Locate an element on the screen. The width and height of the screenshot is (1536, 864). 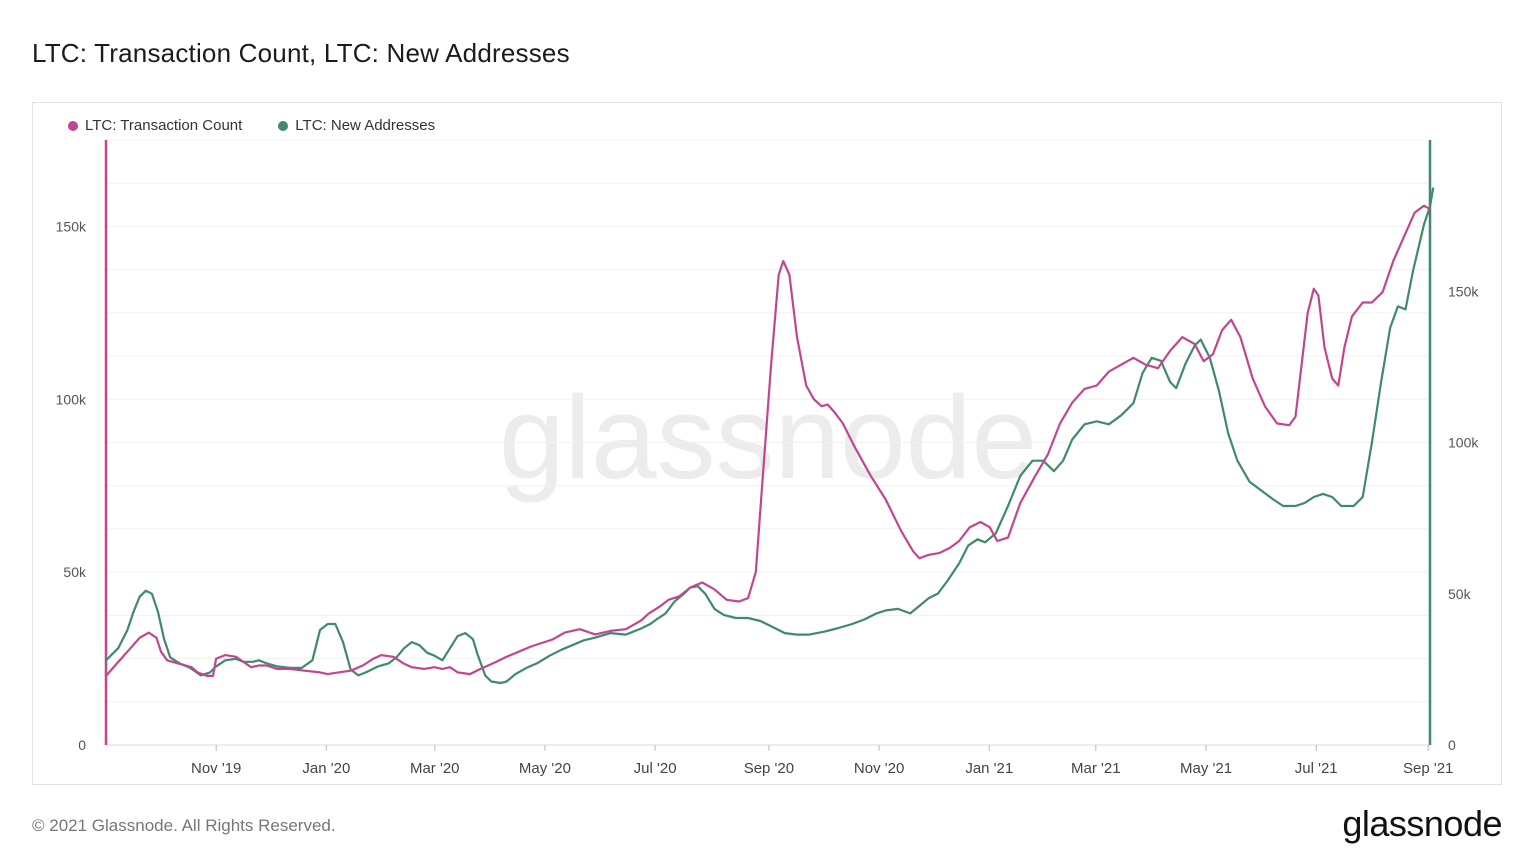
legend-dot-new-addresses is located at coordinates (283, 125).